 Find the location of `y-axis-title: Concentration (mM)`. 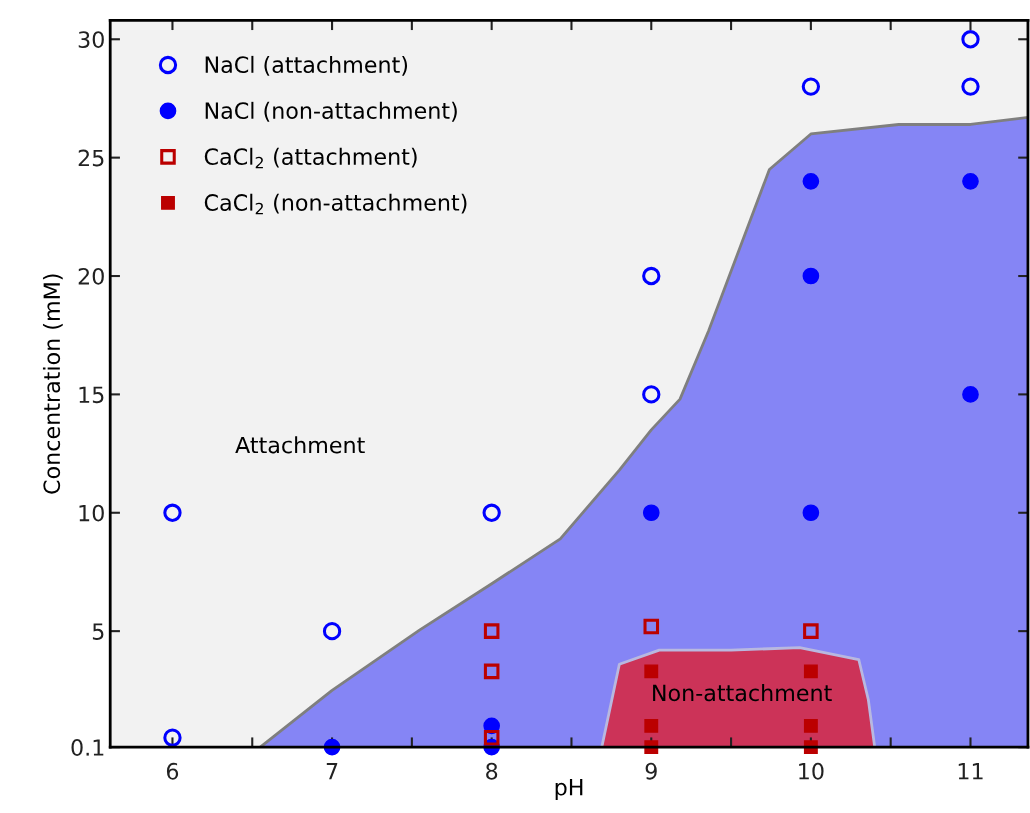

y-axis-title: Concentration (mM) is located at coordinates (52, 384).